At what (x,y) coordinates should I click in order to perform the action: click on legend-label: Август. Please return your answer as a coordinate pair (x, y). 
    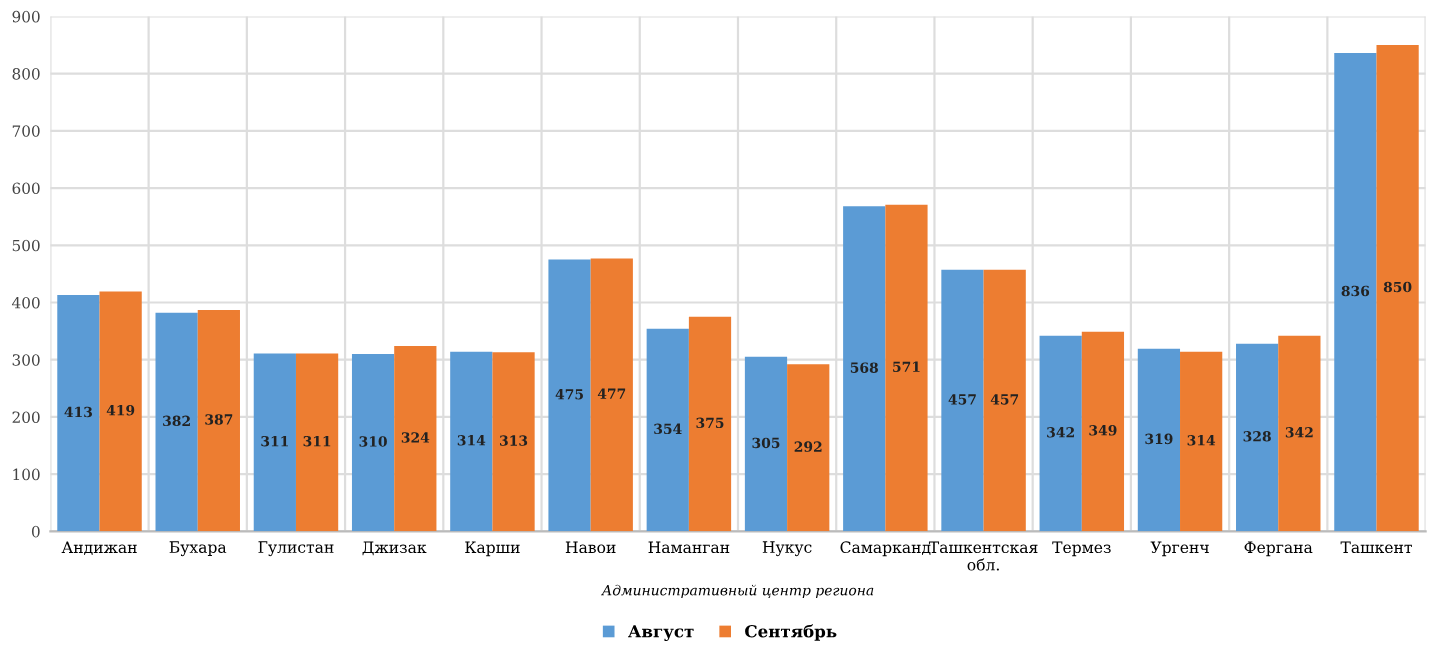
    Looking at the image, I should click on (661, 633).